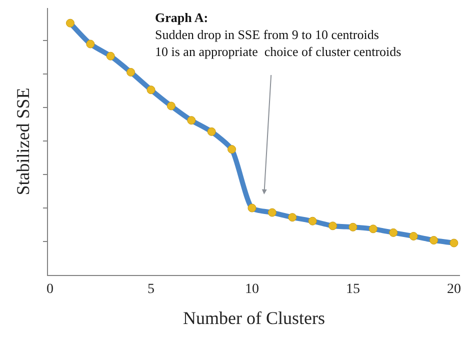 The image size is (474, 347). I want to click on x-tick-label: 20, so click(453, 289).